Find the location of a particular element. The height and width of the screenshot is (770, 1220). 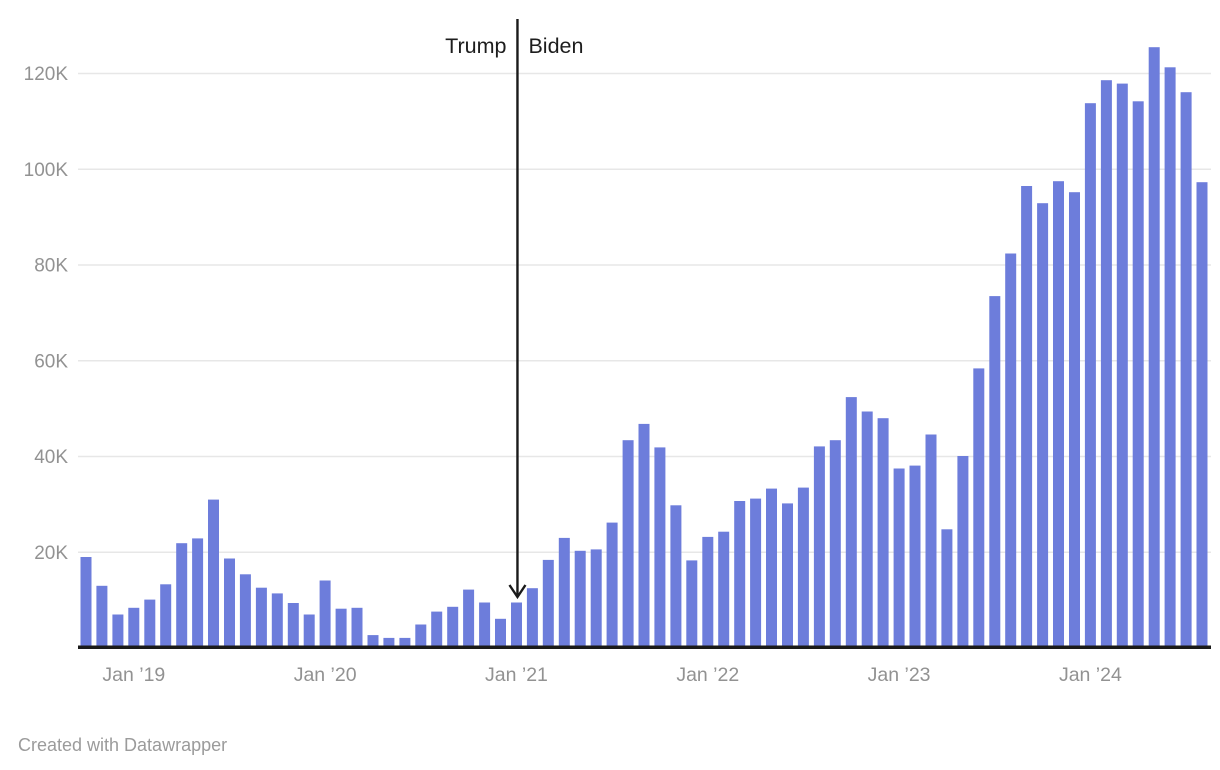

bar-jun-2021 is located at coordinates (596, 598).